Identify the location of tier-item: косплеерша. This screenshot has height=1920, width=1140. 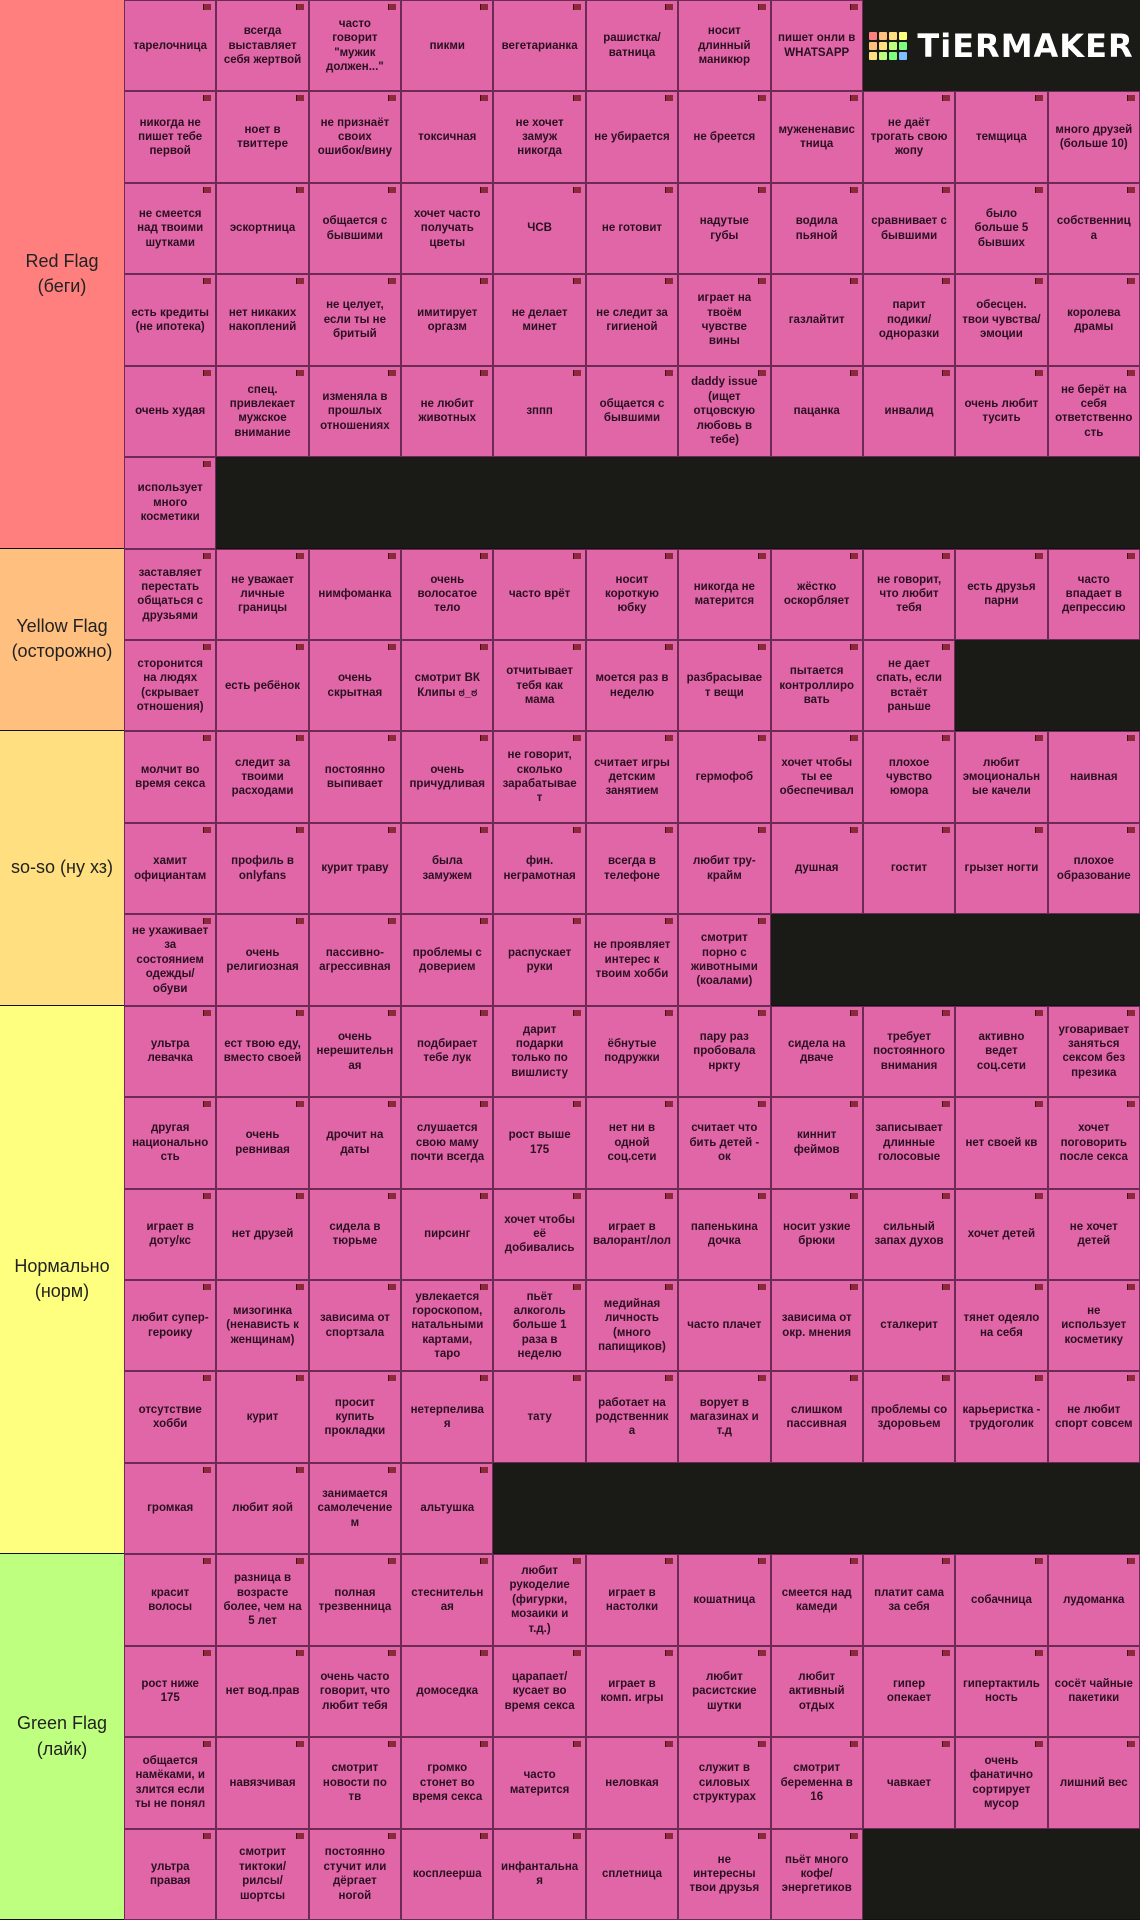
(447, 1874).